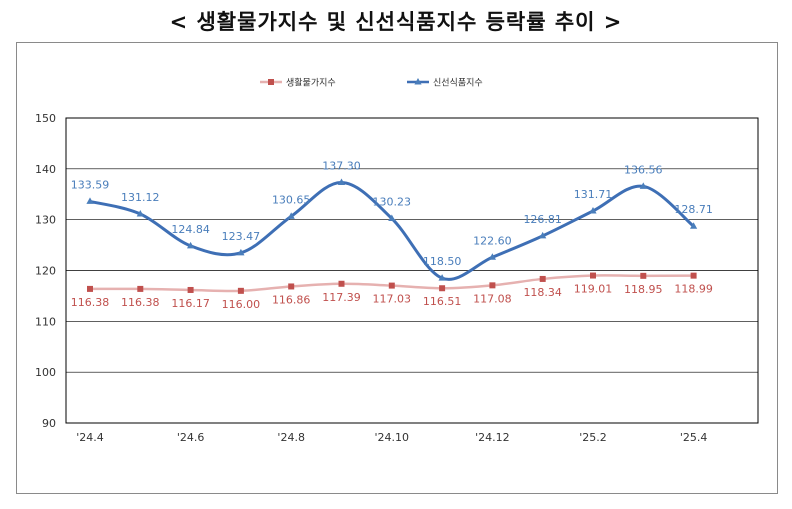  What do you see at coordinates (49, 423) in the screenshot?
I see `y-tick-label: 90` at bounding box center [49, 423].